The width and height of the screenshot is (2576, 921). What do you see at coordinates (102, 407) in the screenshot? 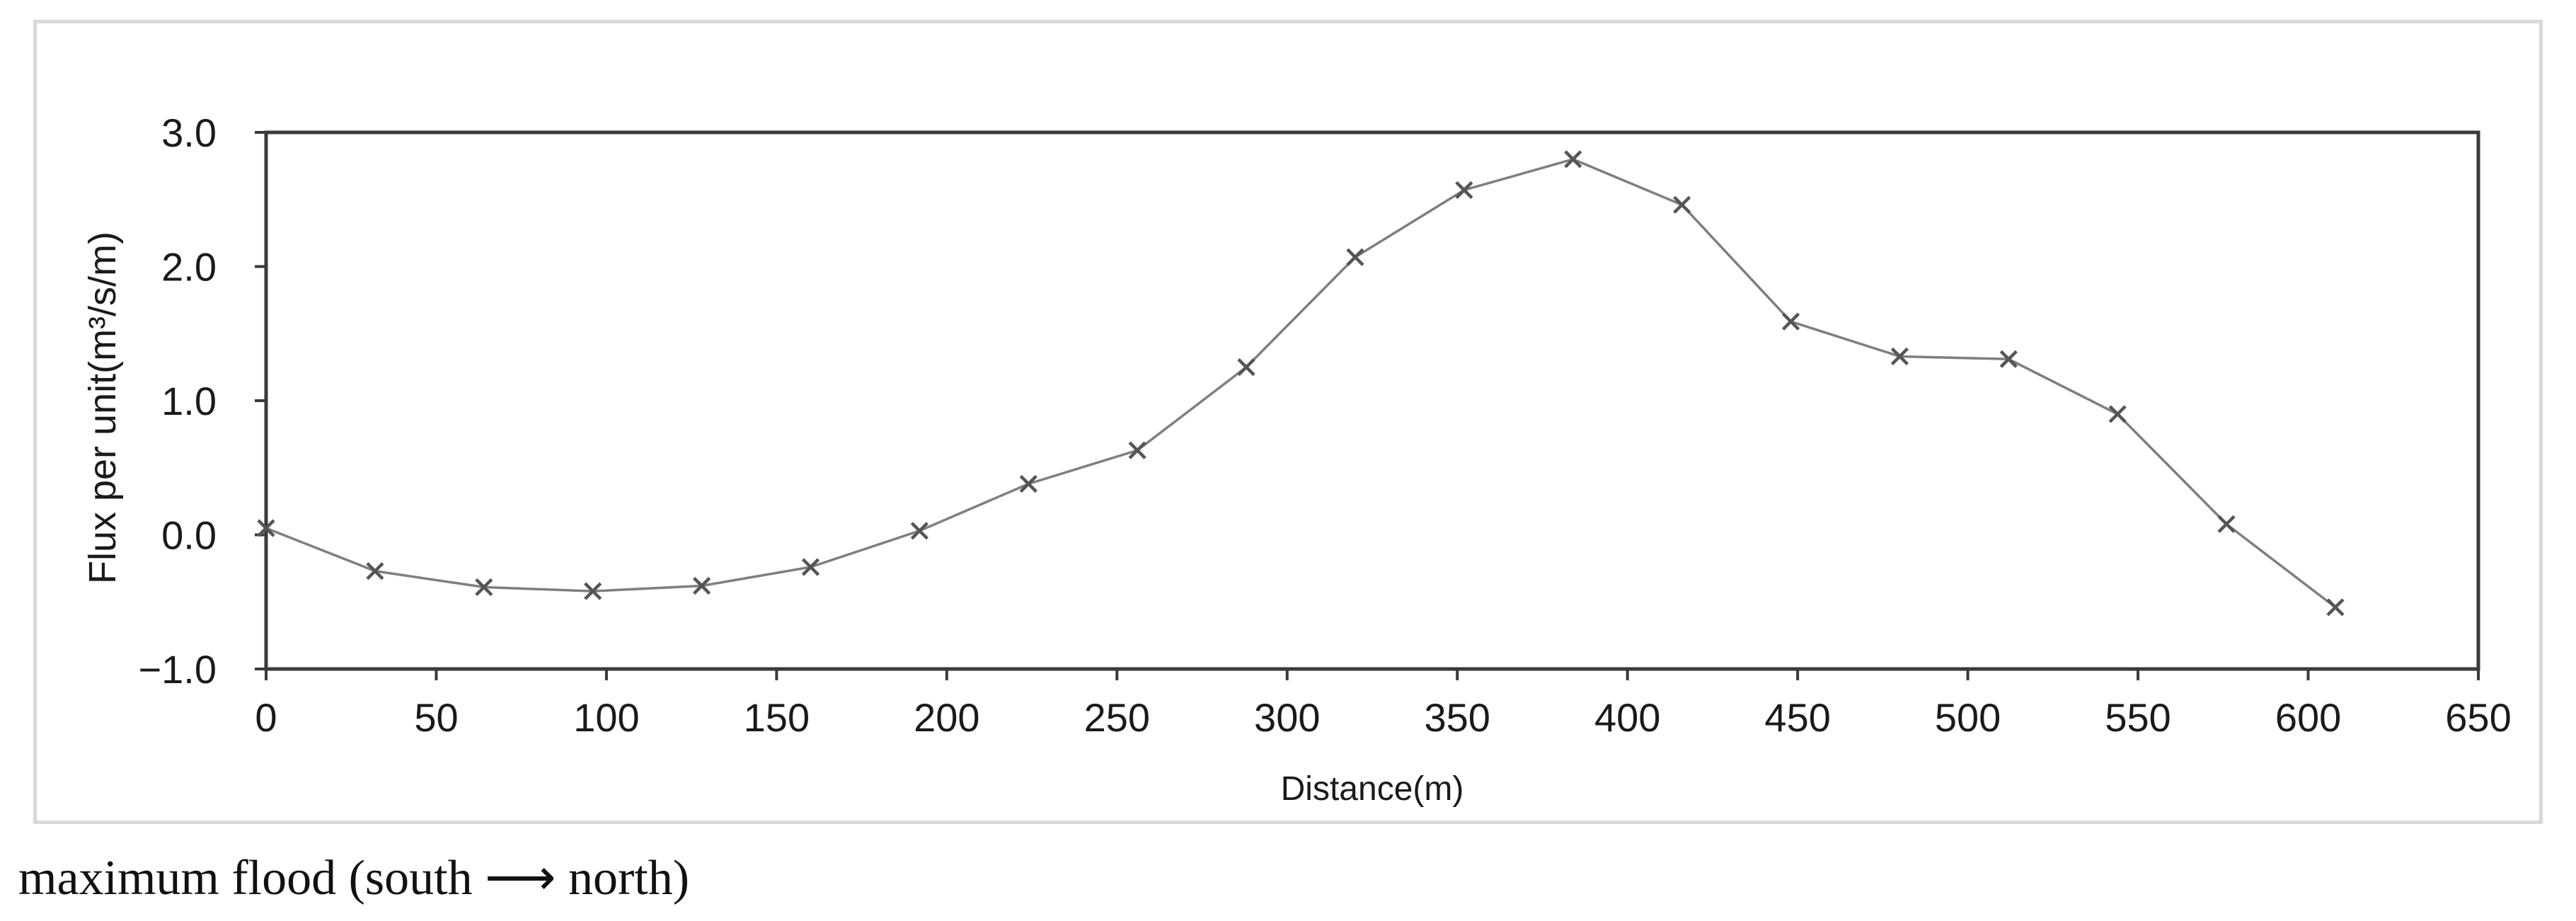
I see `y-axis-title: Flux per unit(m³/s/m)` at bounding box center [102, 407].